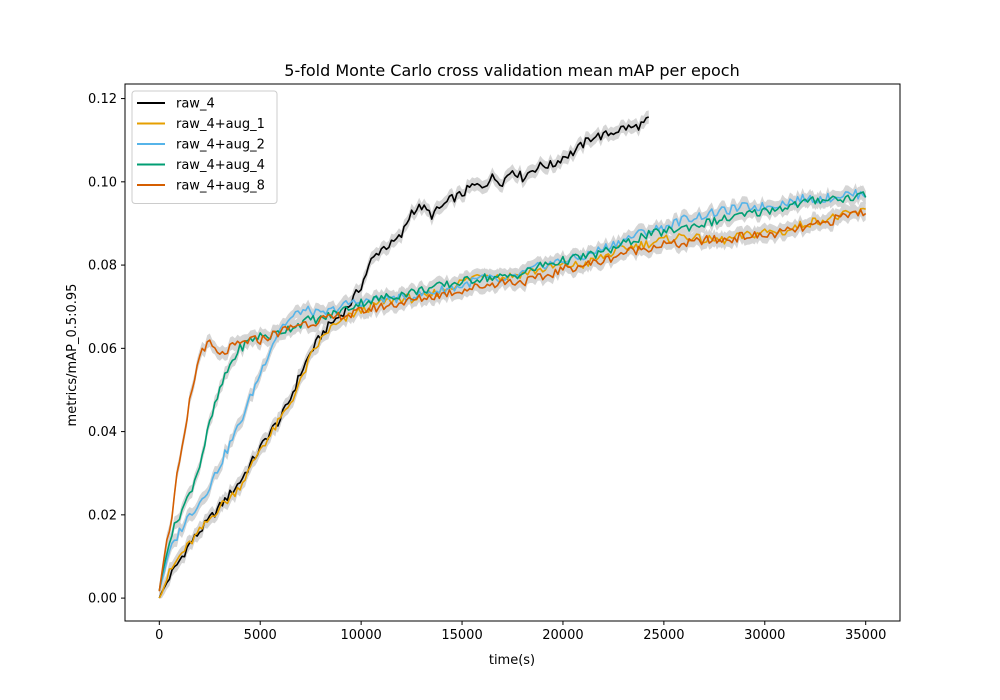  I want to click on y-tick-label: 0.04, so click(102, 432).